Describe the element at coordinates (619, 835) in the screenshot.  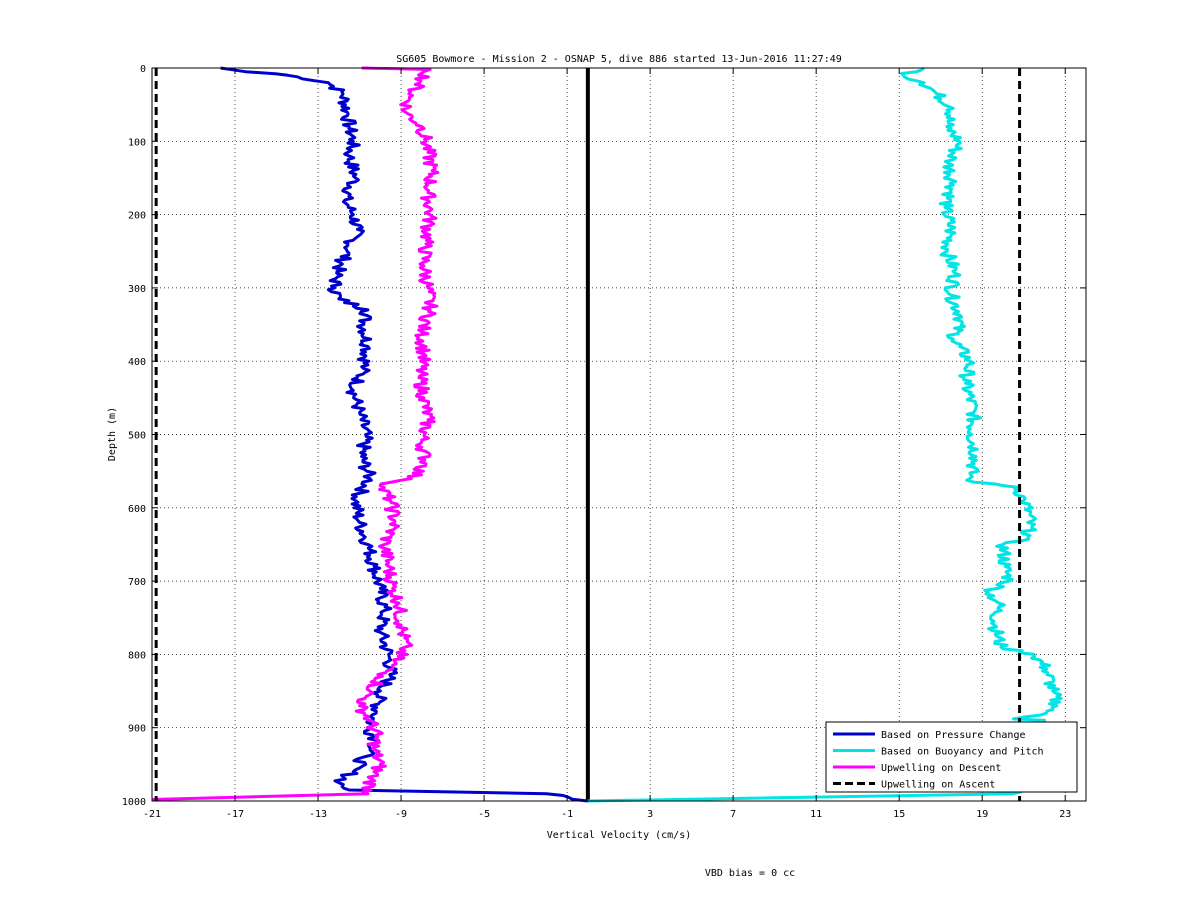
I see `x-axis-label: Vertical Velocity (cm/s)` at that location.